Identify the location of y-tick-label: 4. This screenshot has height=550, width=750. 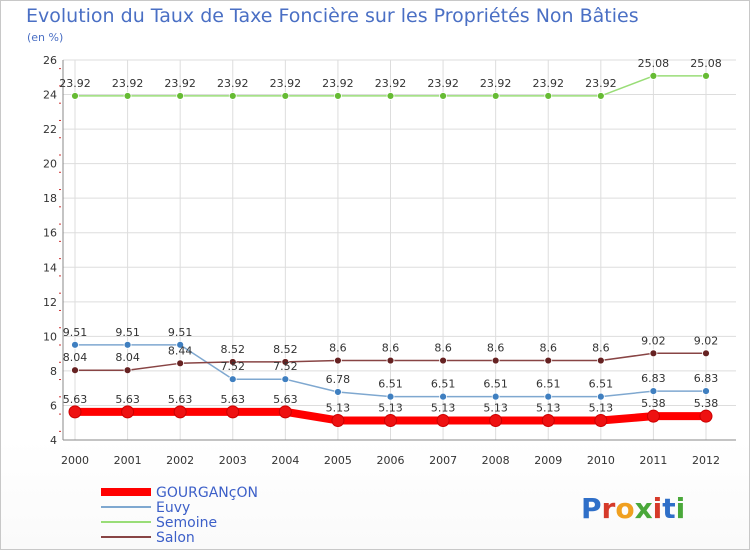
(53, 440).